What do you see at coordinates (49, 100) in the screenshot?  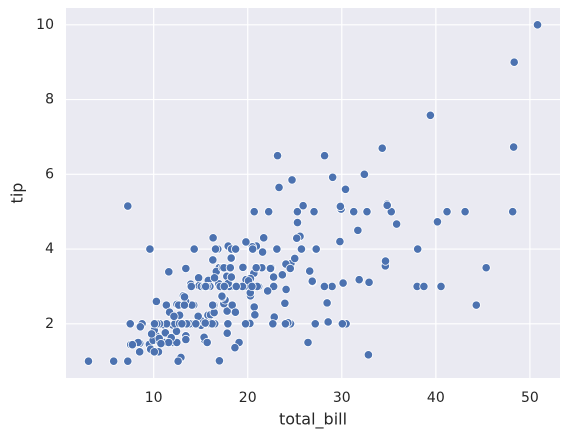 I see `y-tick-label: 8` at bounding box center [49, 100].